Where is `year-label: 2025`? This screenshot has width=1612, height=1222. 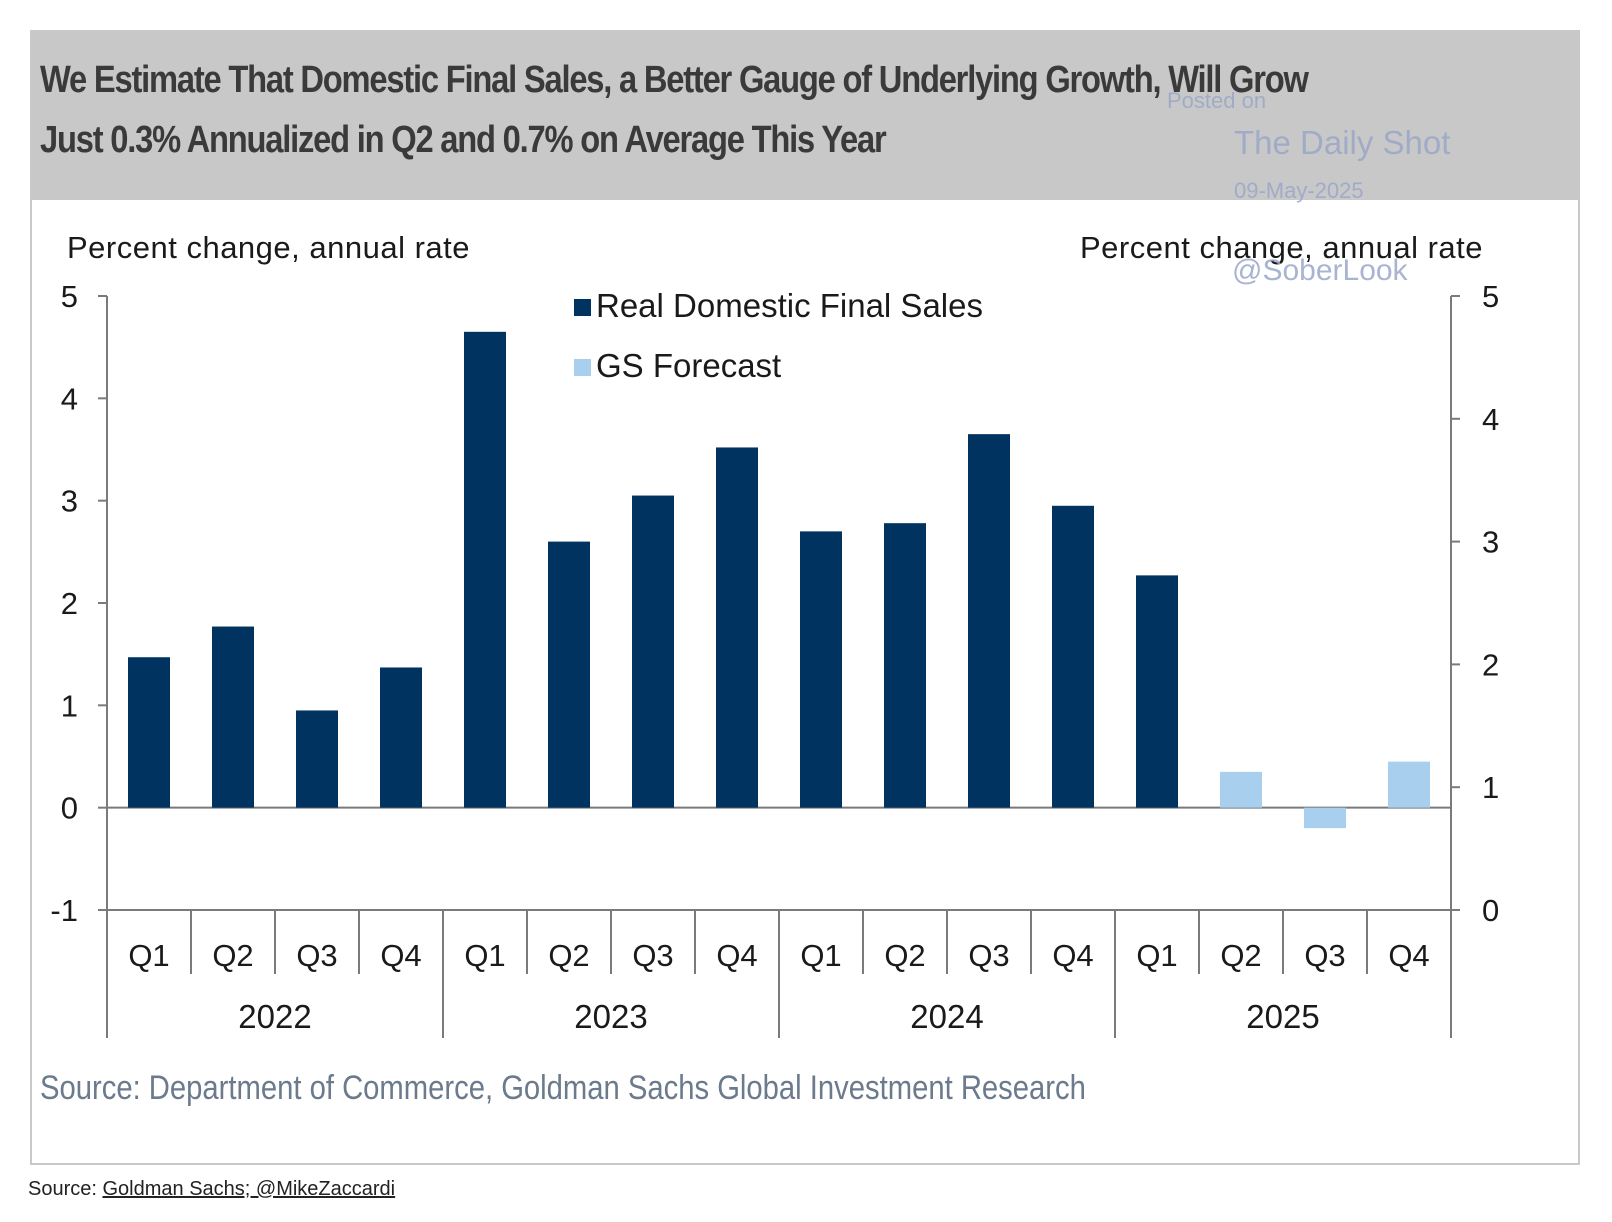
year-label: 2025 is located at coordinates (1282, 1016).